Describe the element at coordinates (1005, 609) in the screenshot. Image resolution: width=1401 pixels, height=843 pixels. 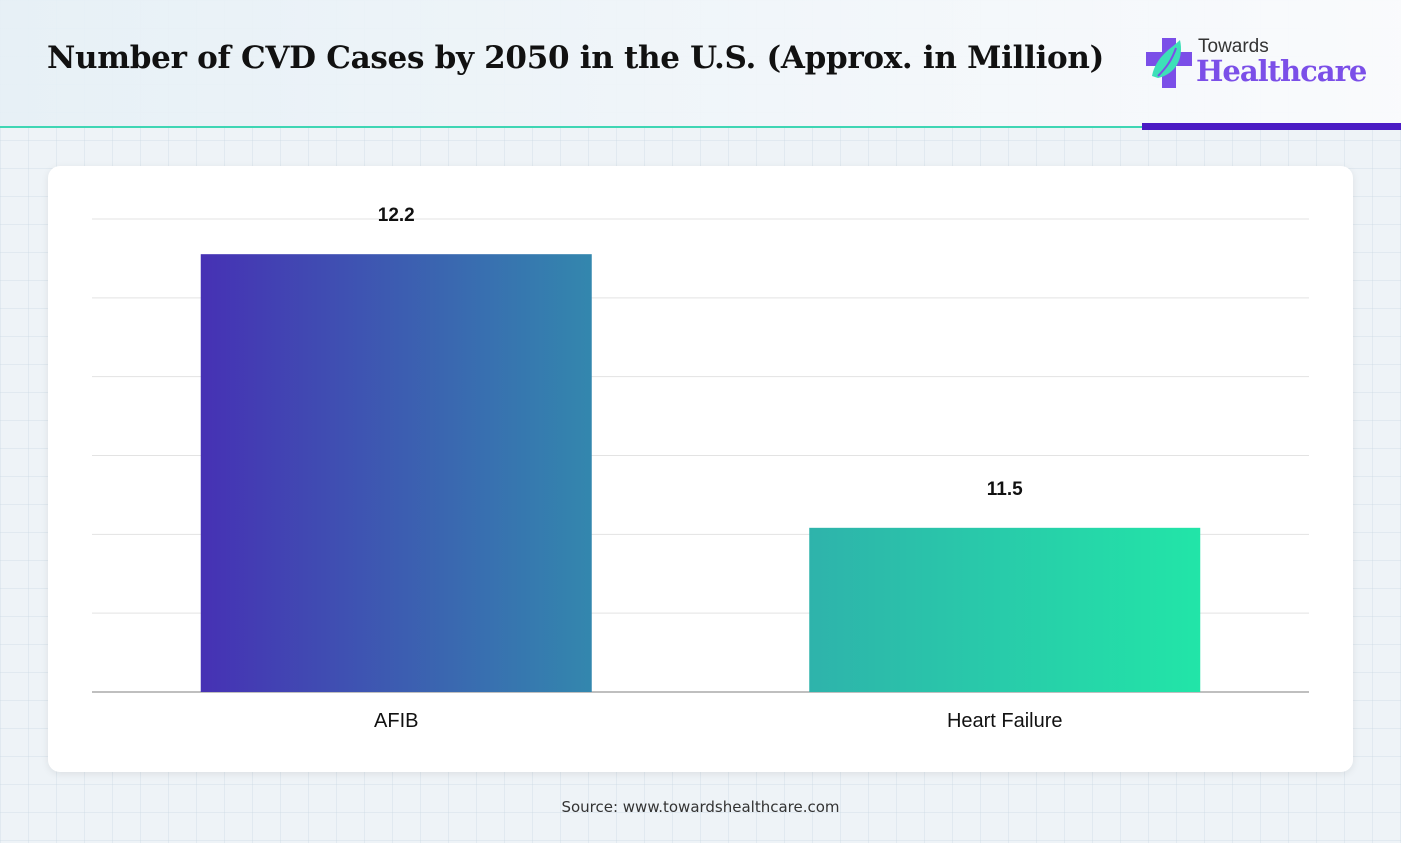
I see `bar-heart-failure` at that location.